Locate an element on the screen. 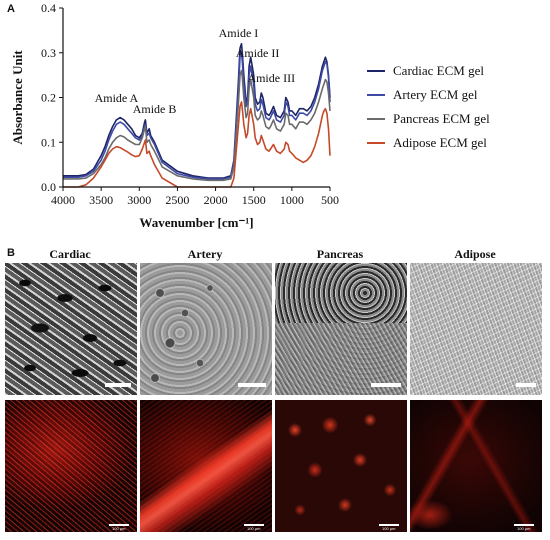 Image resolution: width=550 pixels, height=540 pixels. adipose-fiber-texture is located at coordinates (476, 329).